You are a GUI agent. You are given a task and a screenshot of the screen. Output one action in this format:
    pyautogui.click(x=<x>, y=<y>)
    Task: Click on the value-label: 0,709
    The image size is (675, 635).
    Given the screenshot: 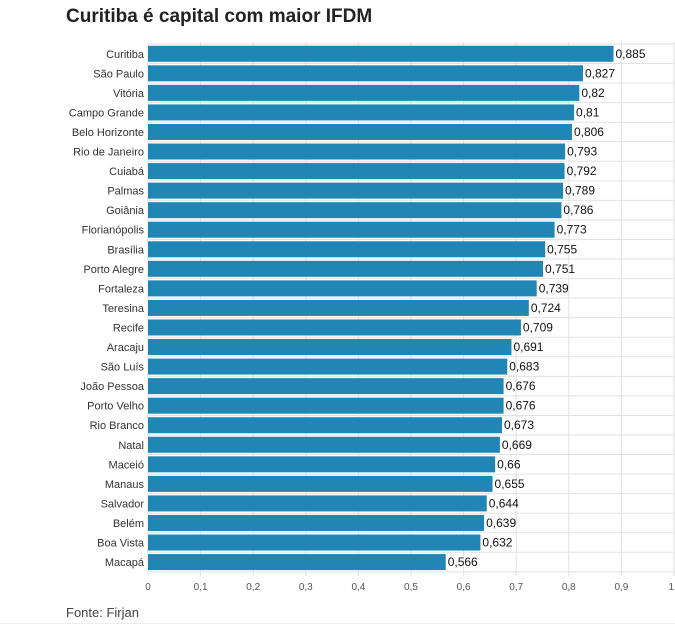 What is the action you would take?
    pyautogui.click(x=538, y=327)
    